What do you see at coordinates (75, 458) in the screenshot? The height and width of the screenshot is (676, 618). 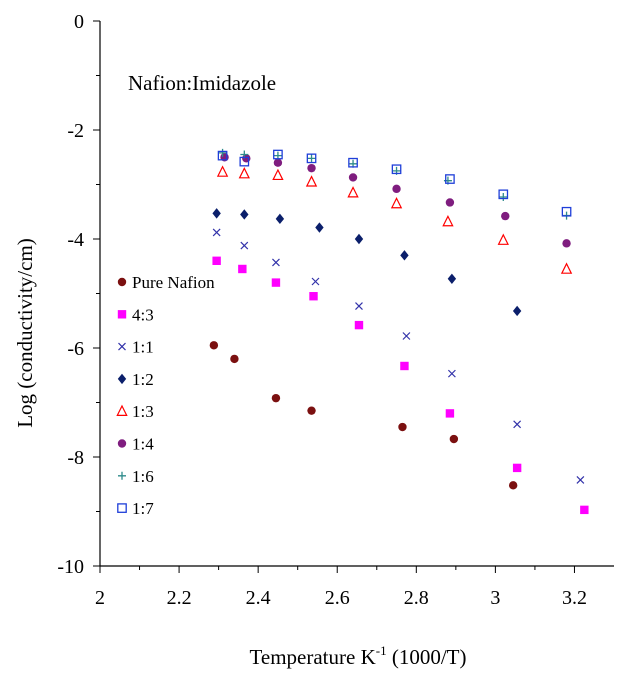 I see `y-tick-label: -8` at bounding box center [75, 458].